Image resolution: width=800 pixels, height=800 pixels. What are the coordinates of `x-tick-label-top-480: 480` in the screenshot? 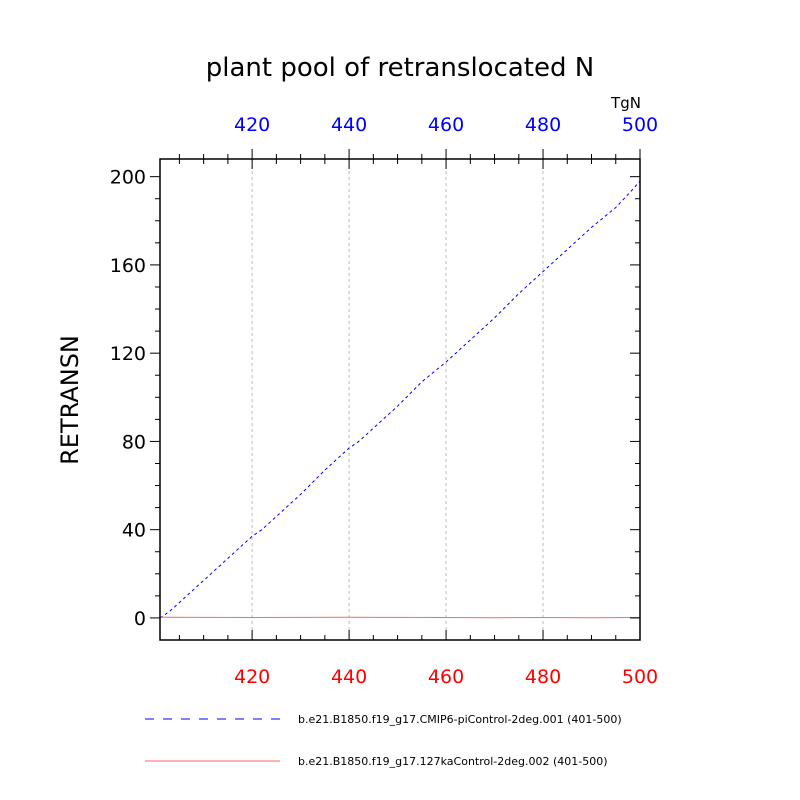 It's located at (543, 125).